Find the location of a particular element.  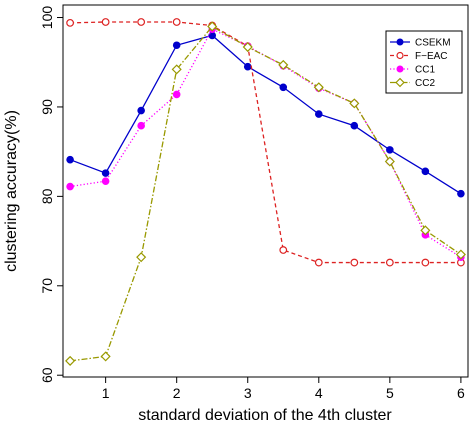

x-tick-label: 2 is located at coordinates (177, 393).